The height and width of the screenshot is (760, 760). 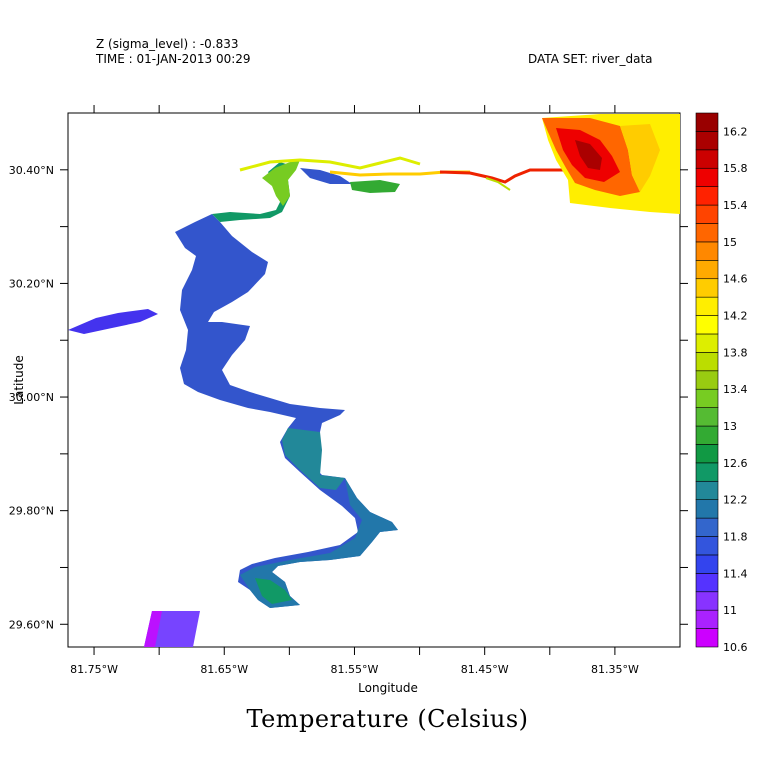 I want to click on colorbar-label: 15, so click(x=730, y=242).